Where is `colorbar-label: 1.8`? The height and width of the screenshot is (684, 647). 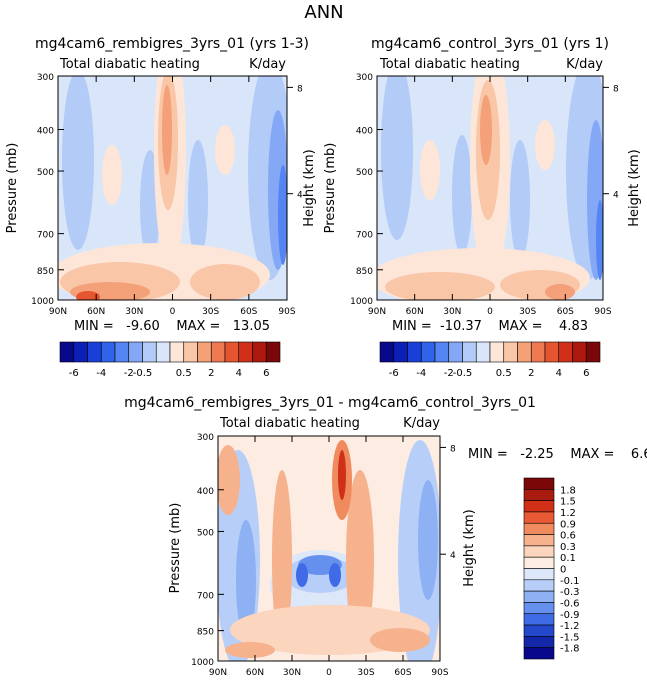 colorbar-label: 1.8 is located at coordinates (568, 490).